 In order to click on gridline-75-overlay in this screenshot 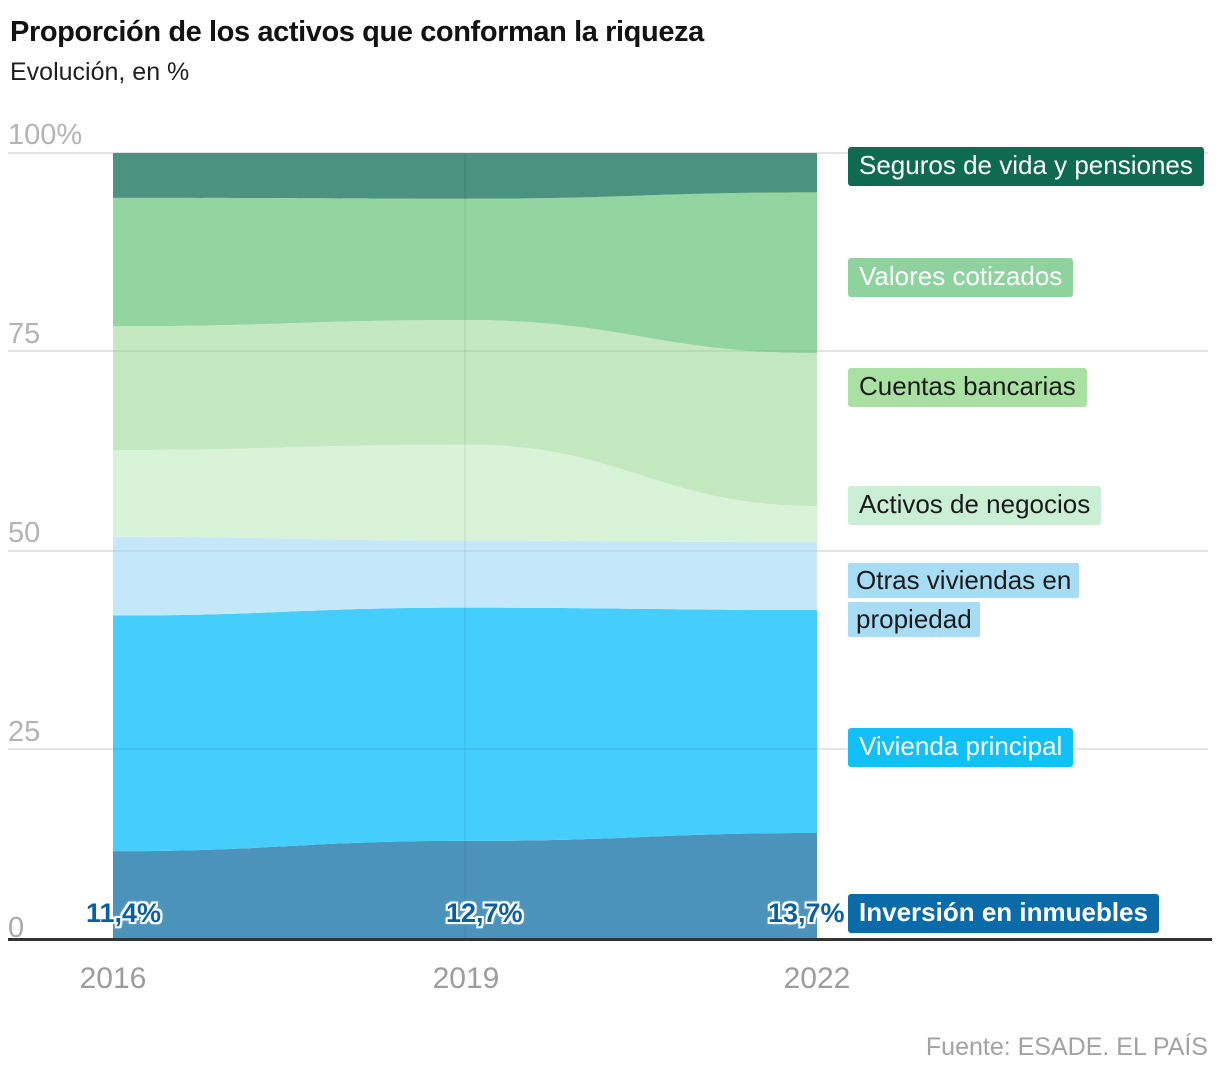, I will do `click(465, 351)`.